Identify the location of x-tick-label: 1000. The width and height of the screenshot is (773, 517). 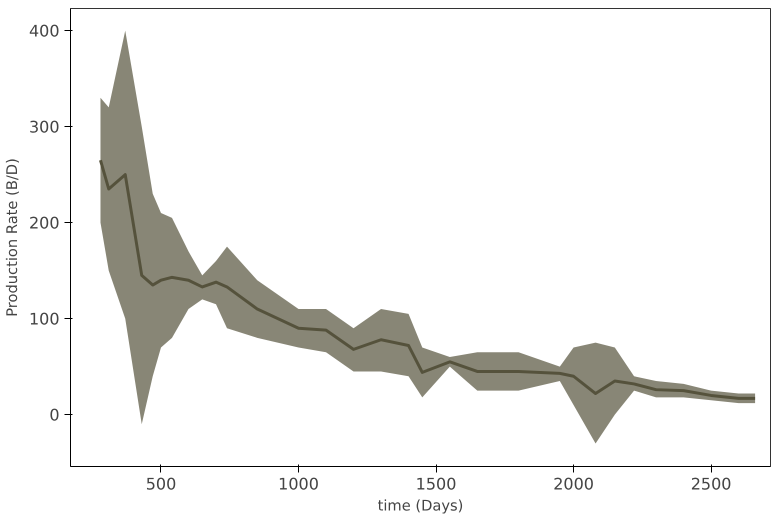
(298, 484).